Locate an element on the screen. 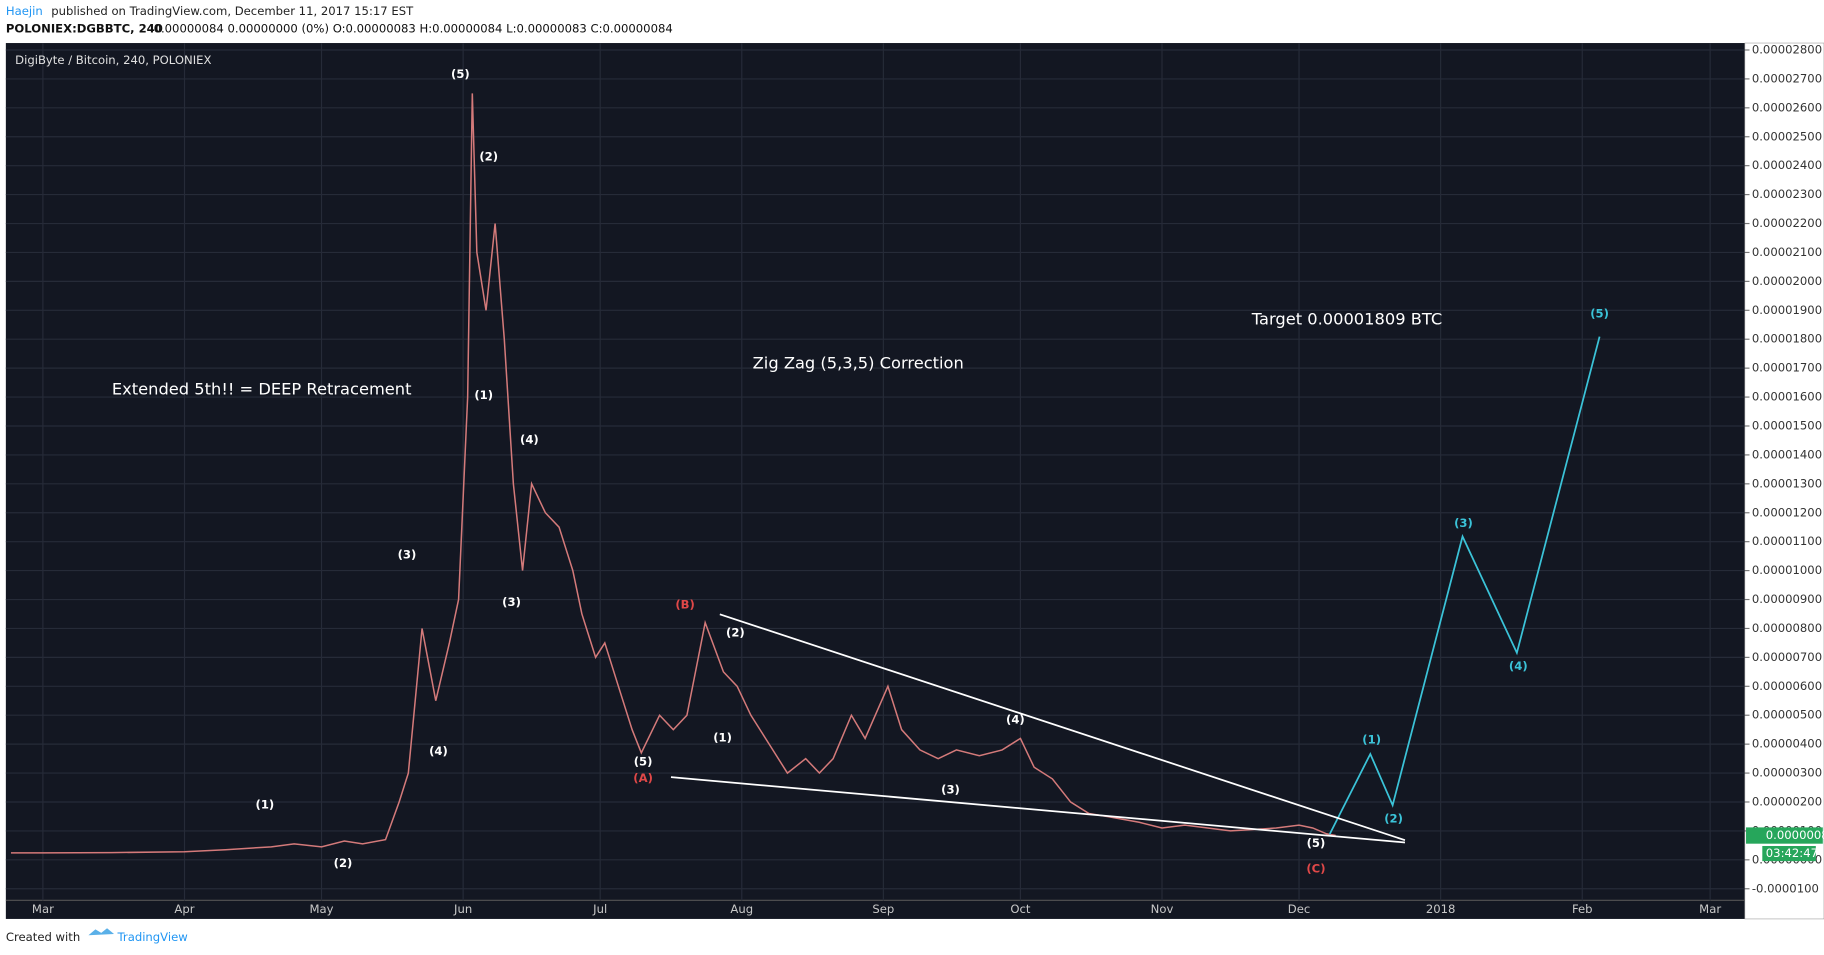 The image size is (1824, 955). x-tick-label: Apr is located at coordinates (184, 909).